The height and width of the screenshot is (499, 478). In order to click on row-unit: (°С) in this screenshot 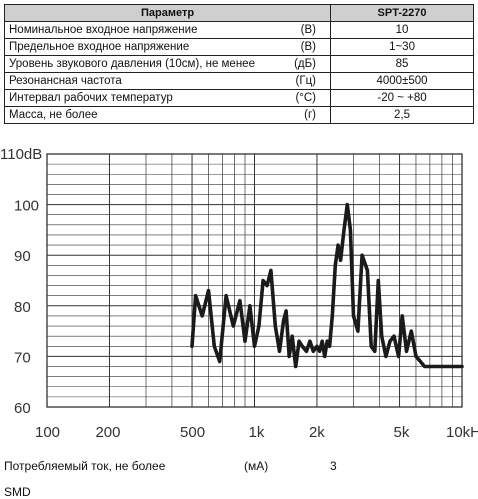, I will do `click(299, 98)`.